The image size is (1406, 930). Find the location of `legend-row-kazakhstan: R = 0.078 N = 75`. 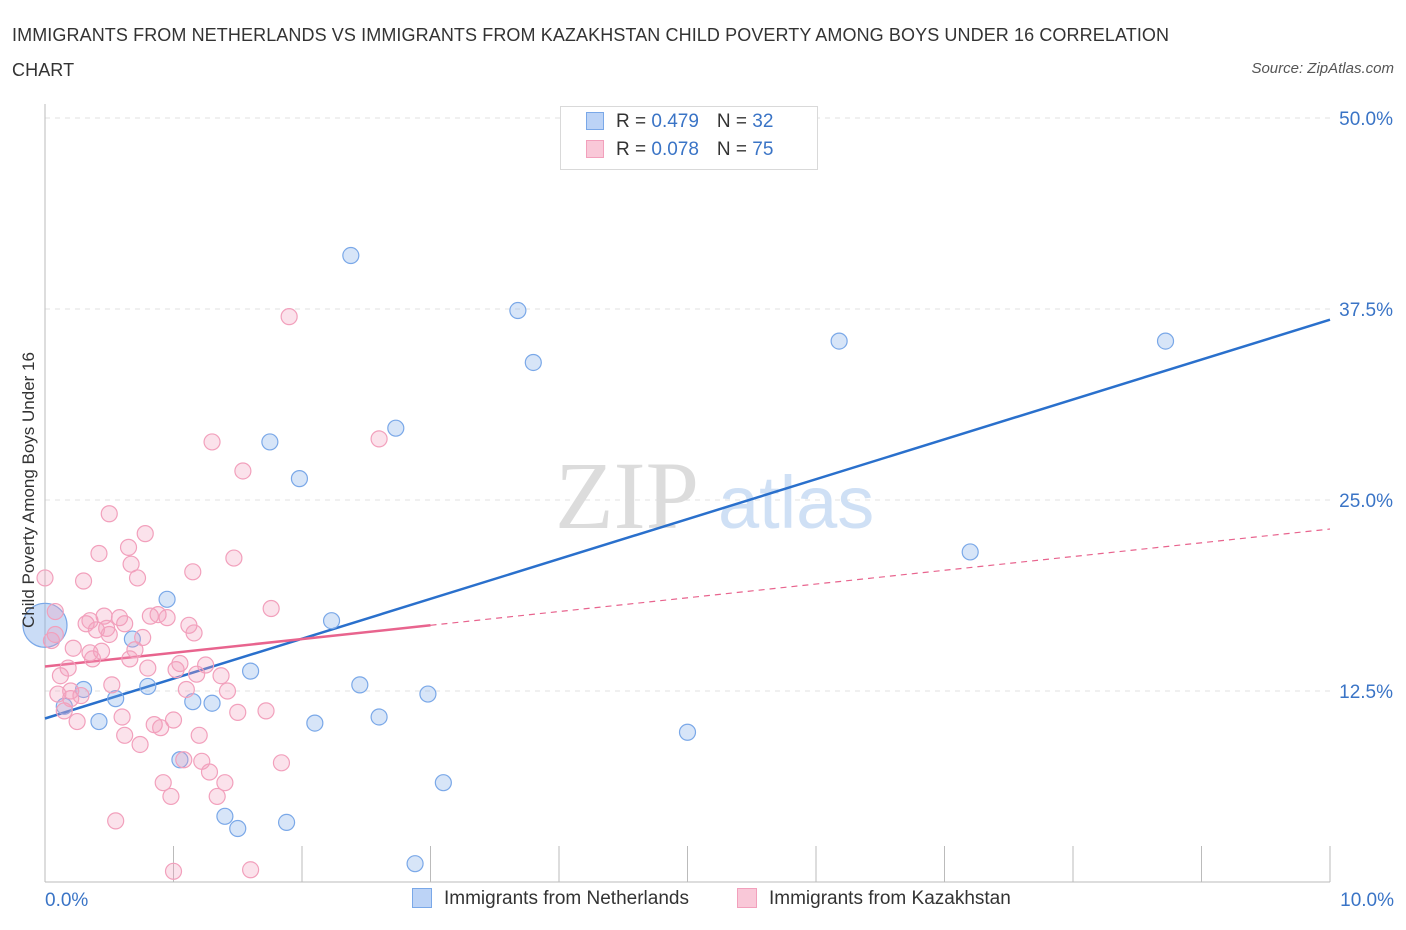

legend-row-kazakhstan: R = 0.078 N = 75 is located at coordinates (679, 153).